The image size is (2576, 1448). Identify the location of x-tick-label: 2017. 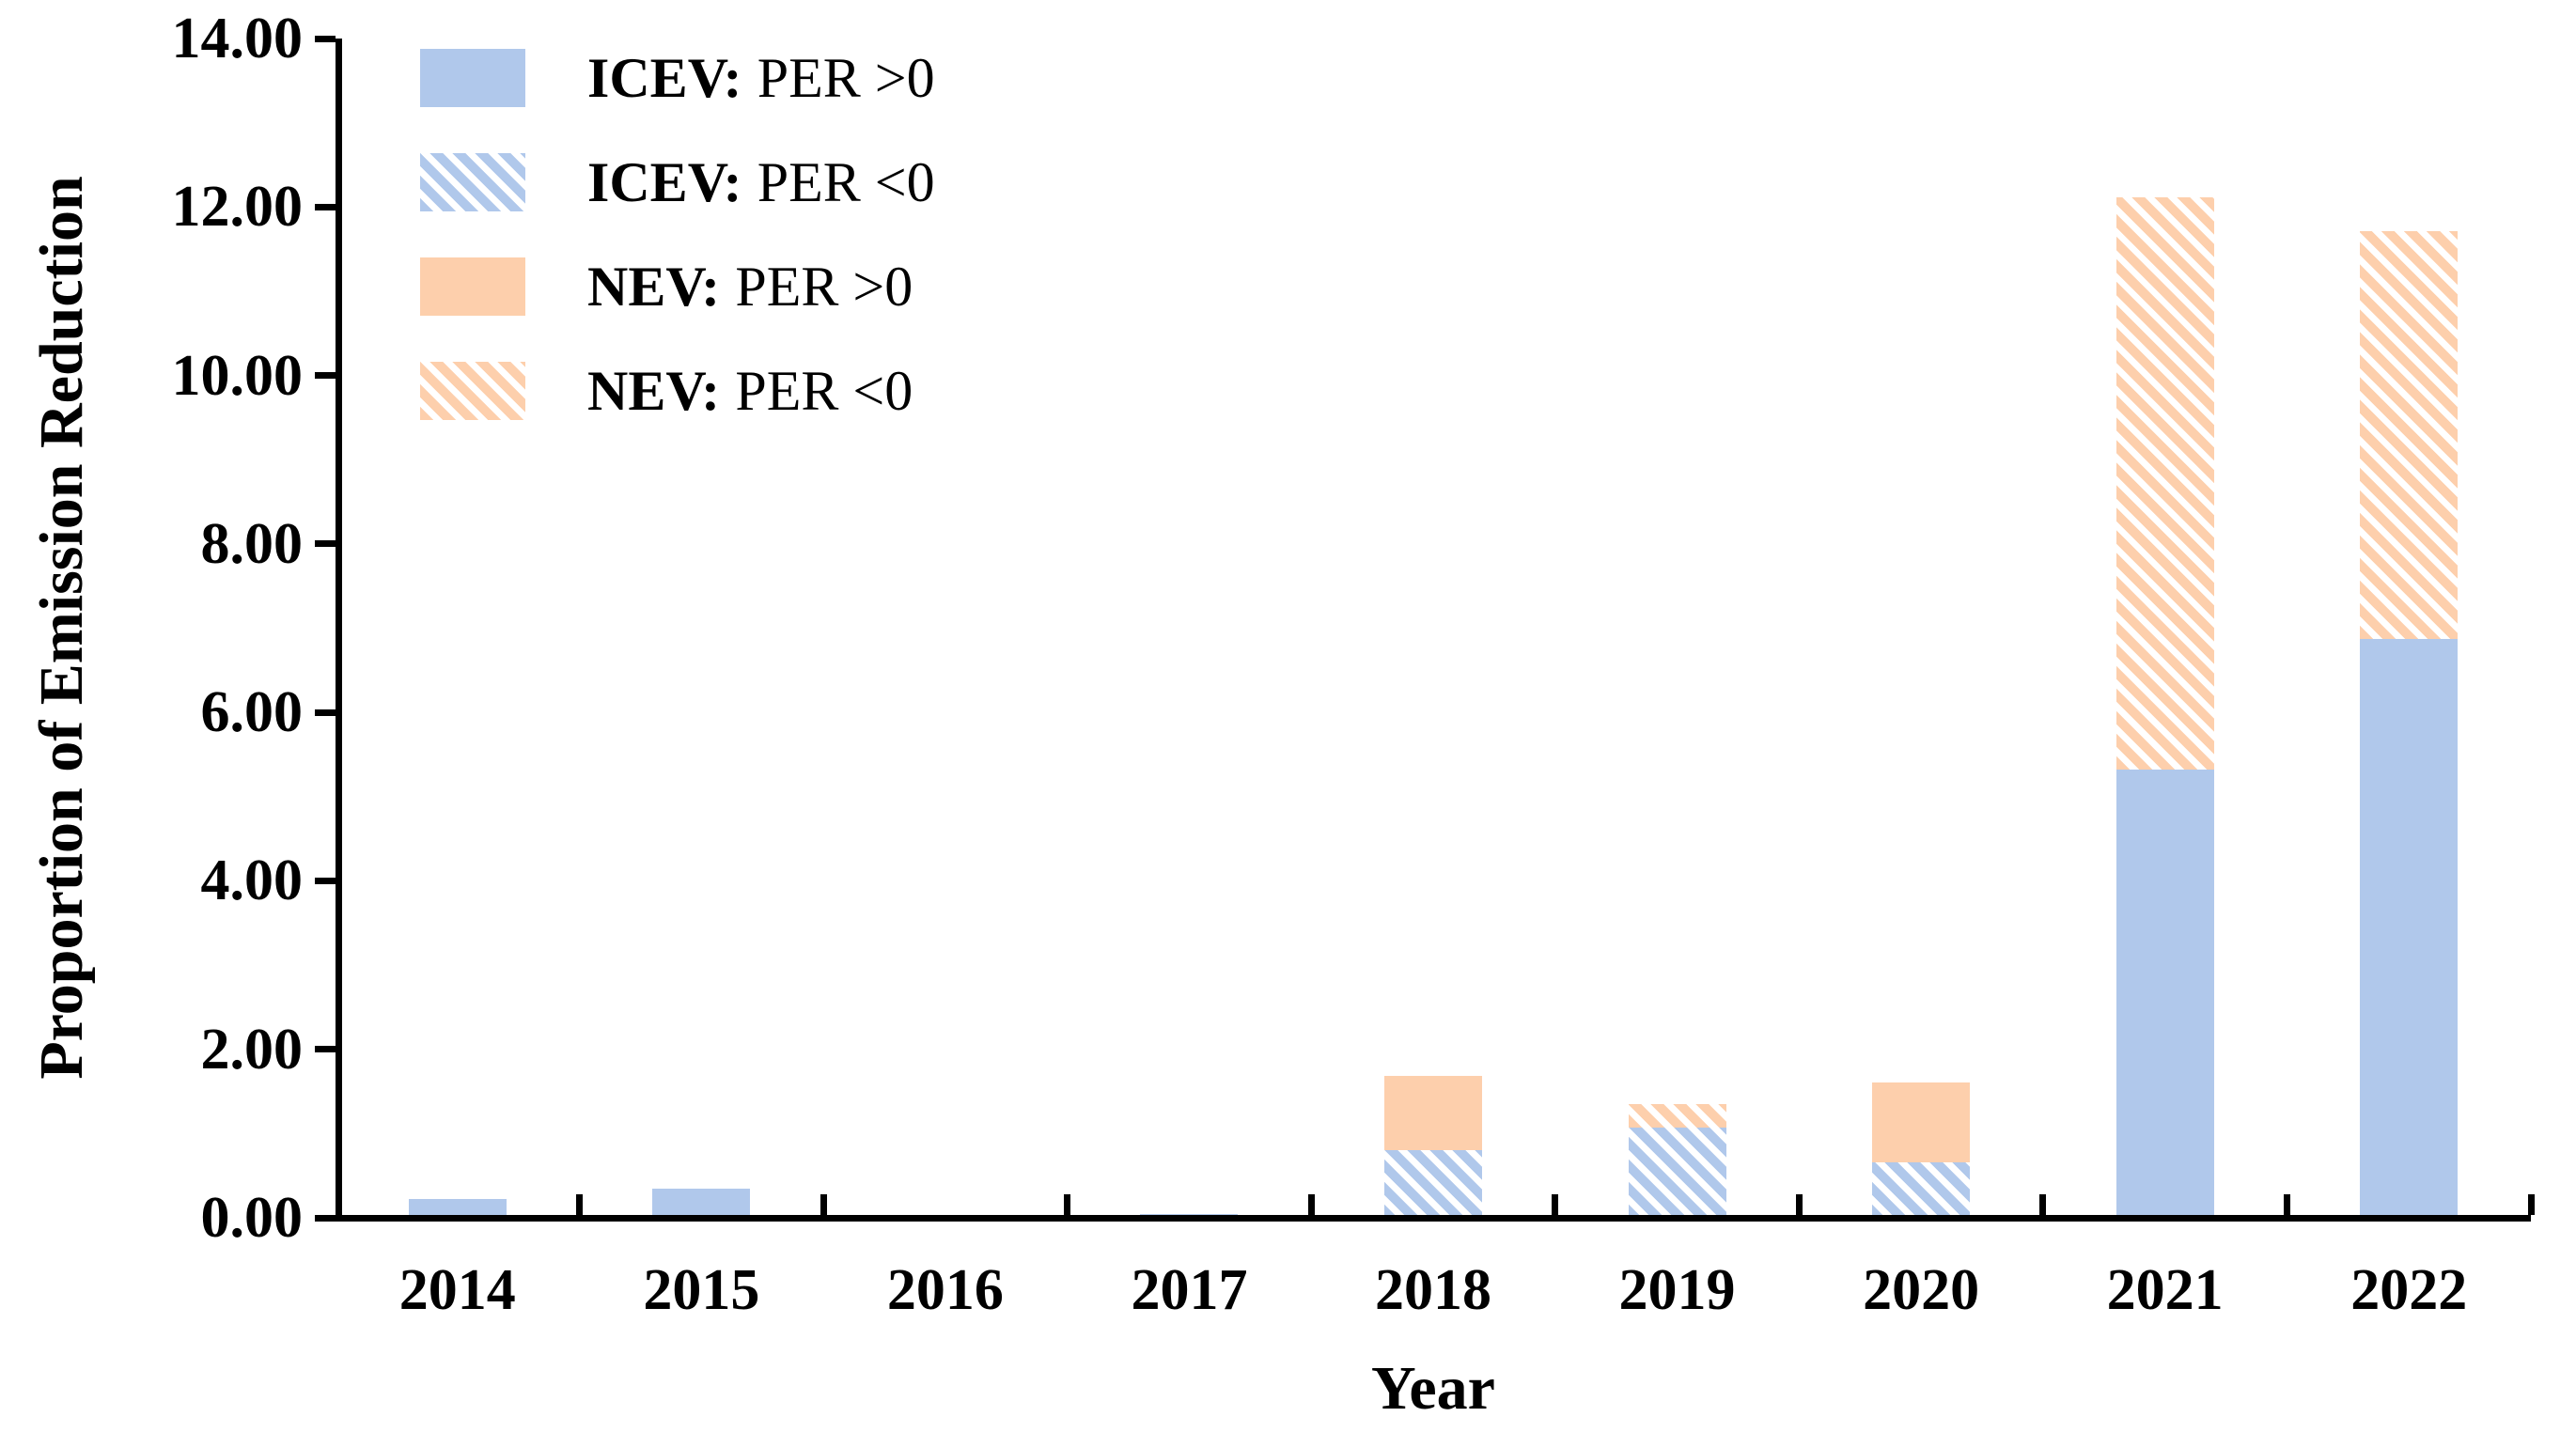
(1190, 1290).